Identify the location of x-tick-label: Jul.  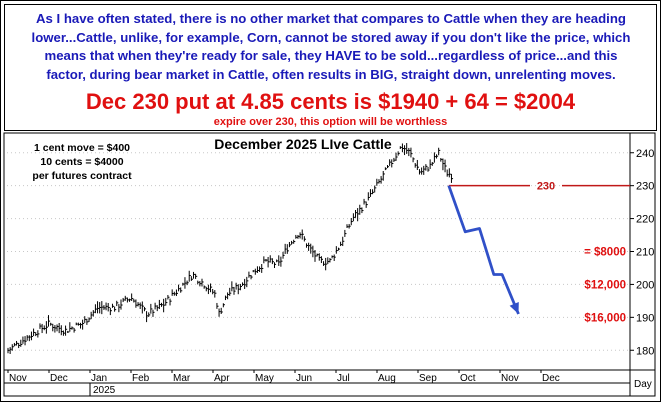
(343, 378).